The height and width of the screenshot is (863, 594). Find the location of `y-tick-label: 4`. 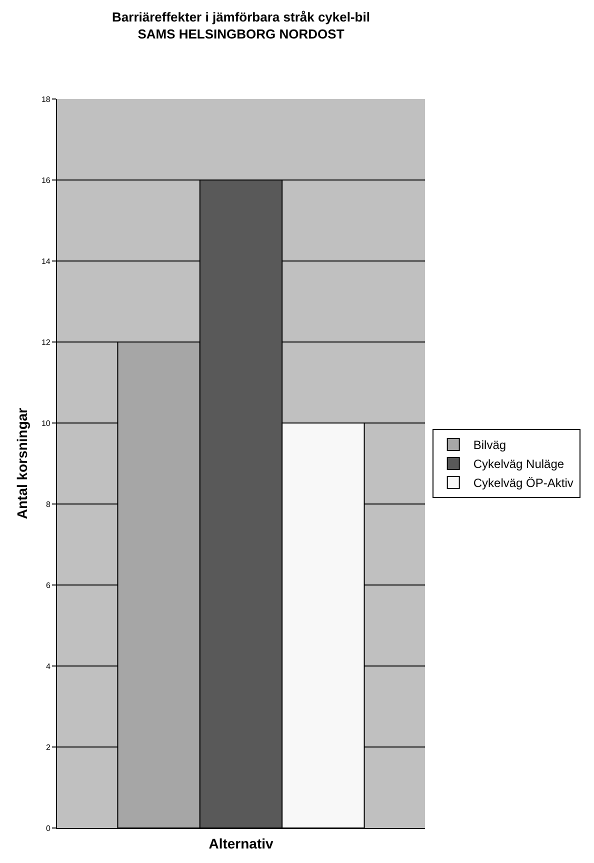

y-tick-label: 4 is located at coordinates (48, 666).